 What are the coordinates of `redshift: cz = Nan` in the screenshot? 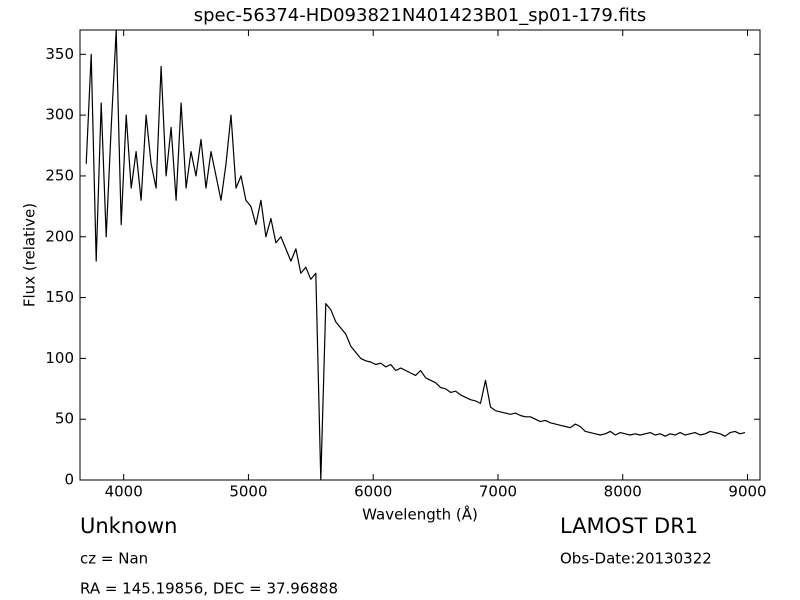 It's located at (114, 559).